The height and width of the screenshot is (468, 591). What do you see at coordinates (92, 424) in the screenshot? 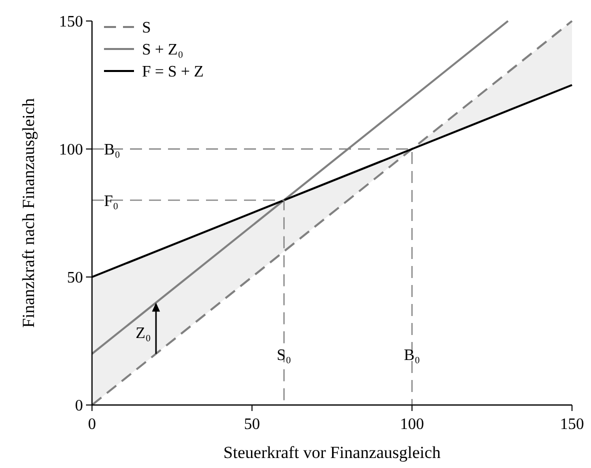
I see `x-tick-label: 0` at bounding box center [92, 424].